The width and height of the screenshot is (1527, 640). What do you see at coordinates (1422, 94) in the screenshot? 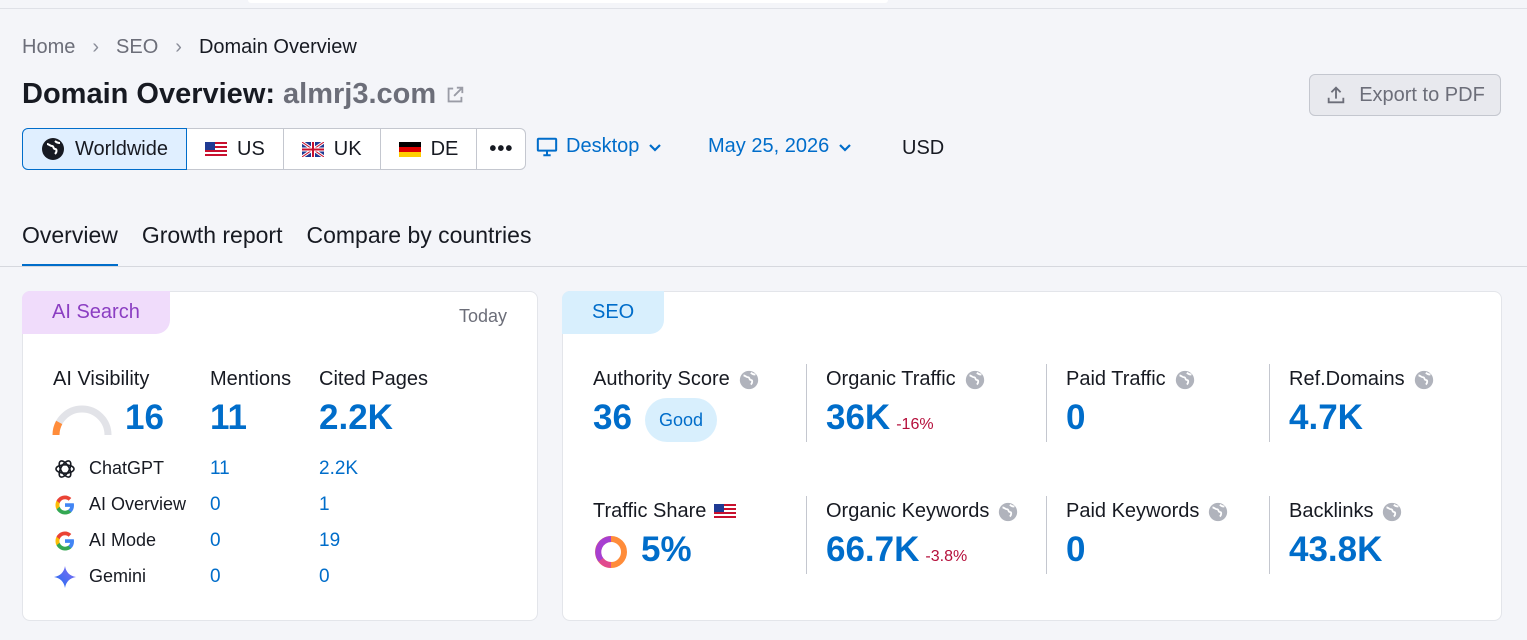
I see `export-pdf-label: Export to PDF` at bounding box center [1422, 94].